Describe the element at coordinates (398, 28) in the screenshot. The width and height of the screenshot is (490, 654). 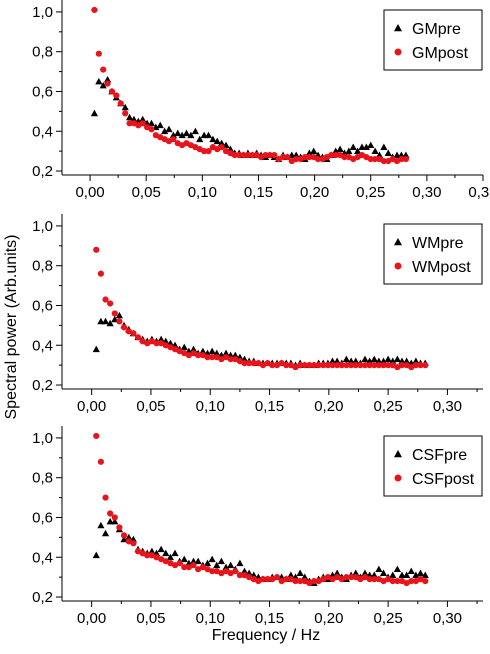
I see `legend-marker-GMpre` at that location.